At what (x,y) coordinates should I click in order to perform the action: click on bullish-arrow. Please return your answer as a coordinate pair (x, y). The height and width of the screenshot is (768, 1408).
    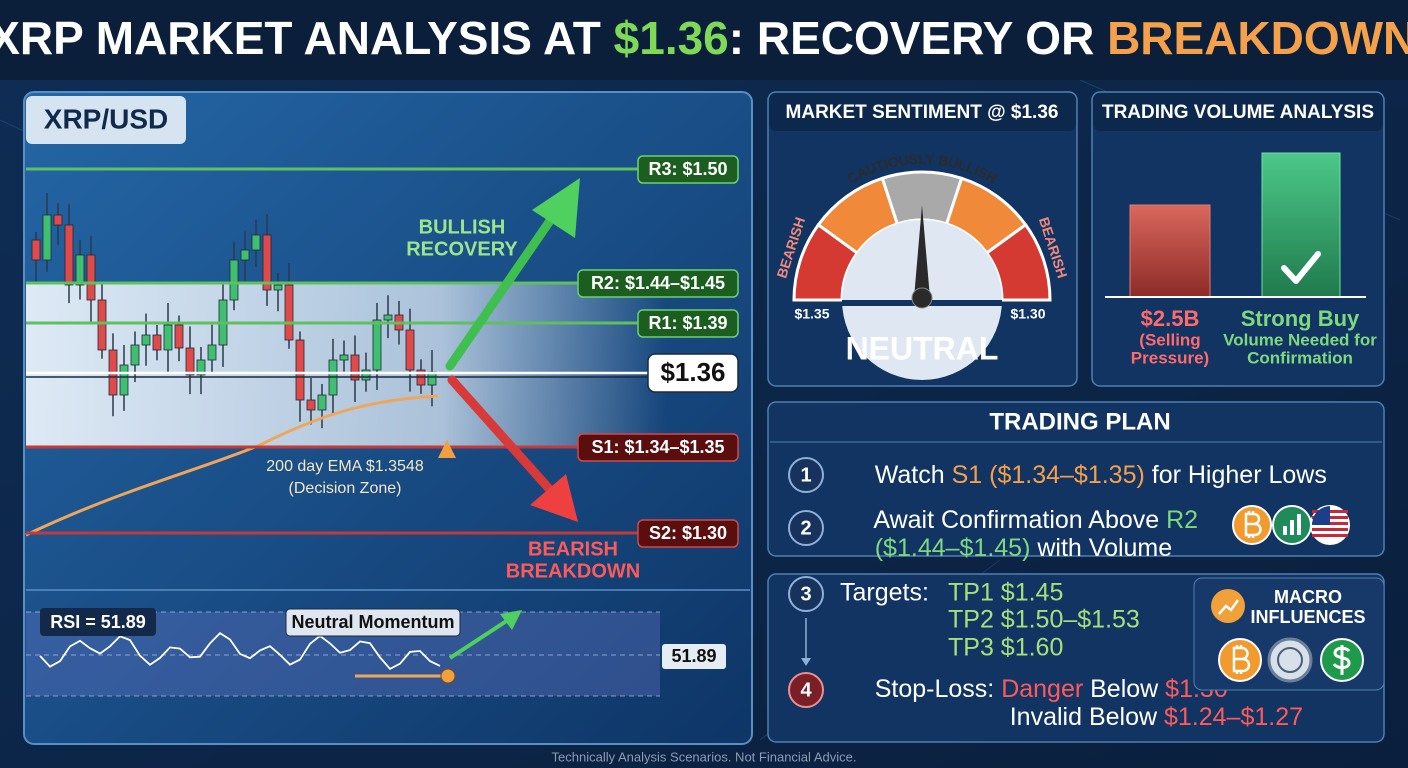
    Looking at the image, I should click on (503, 289).